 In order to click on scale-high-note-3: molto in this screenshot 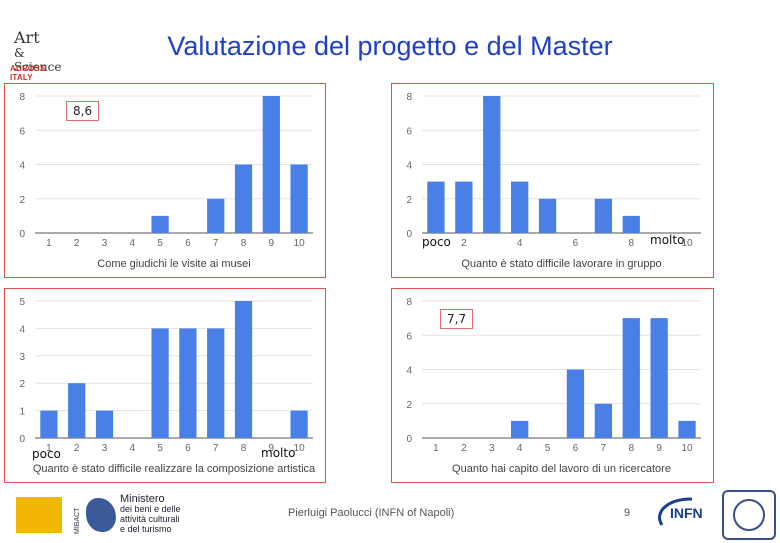, I will do `click(278, 453)`.